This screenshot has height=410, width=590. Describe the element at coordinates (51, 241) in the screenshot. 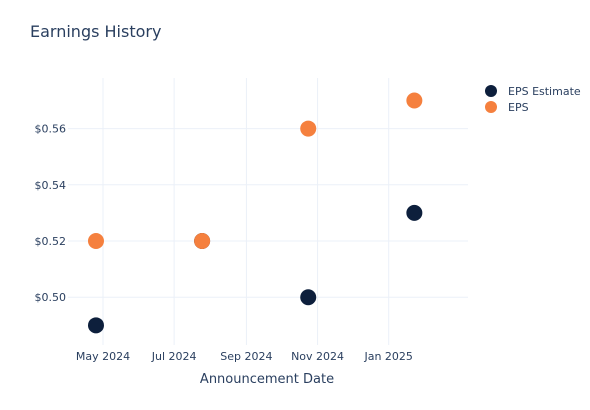

I see `y-tick-label: $0.52` at that location.